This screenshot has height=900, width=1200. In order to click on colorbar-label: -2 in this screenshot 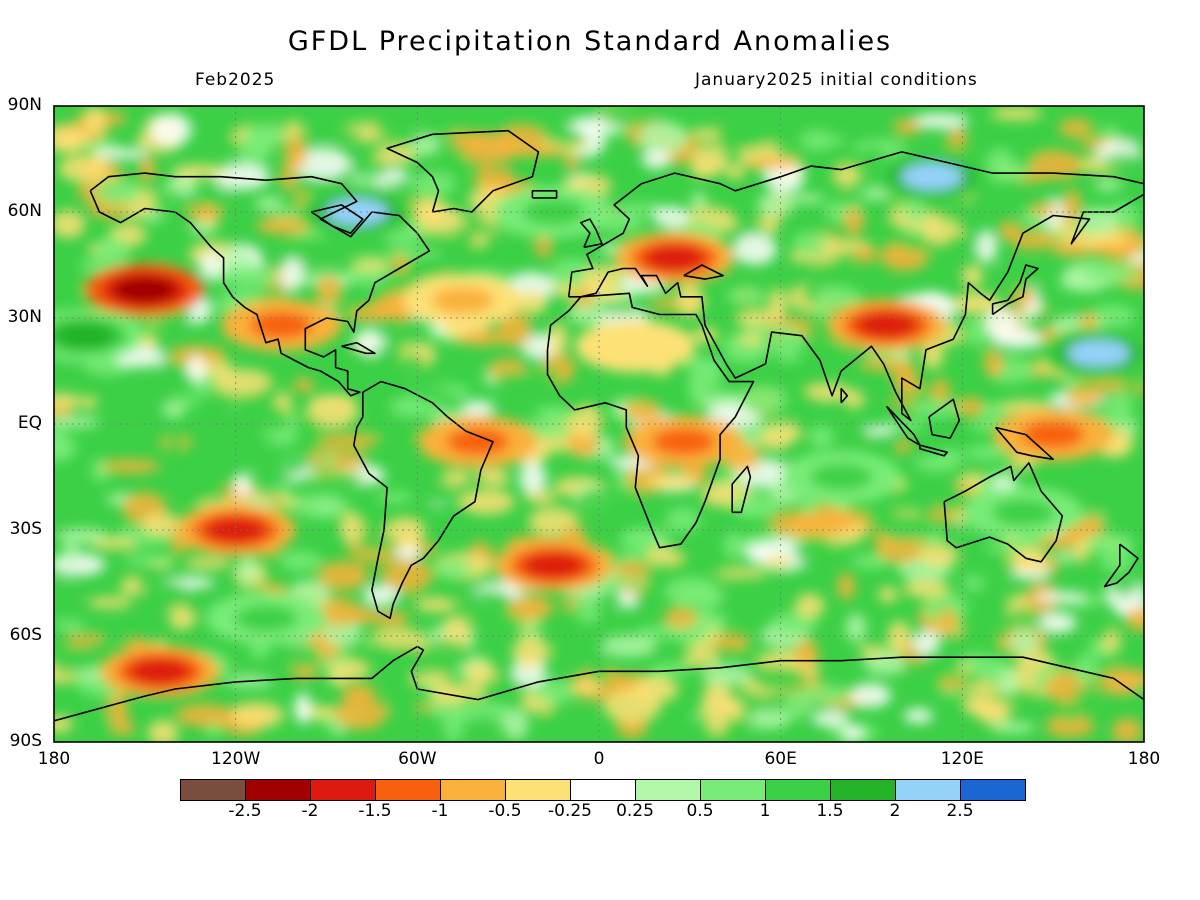, I will do `click(310, 811)`.